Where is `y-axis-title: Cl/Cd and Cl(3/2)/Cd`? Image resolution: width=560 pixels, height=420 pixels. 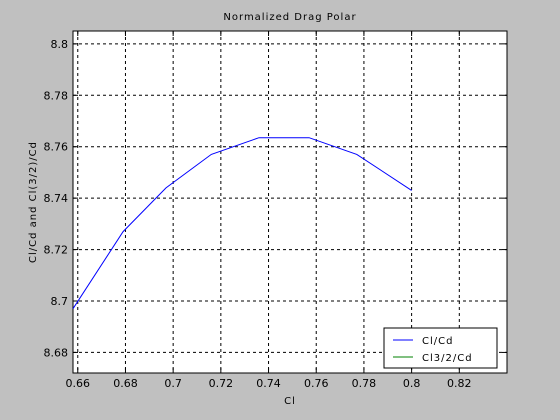
y-axis-title: Cl/Cd and Cl(3/2)/Cd is located at coordinates (33, 202).